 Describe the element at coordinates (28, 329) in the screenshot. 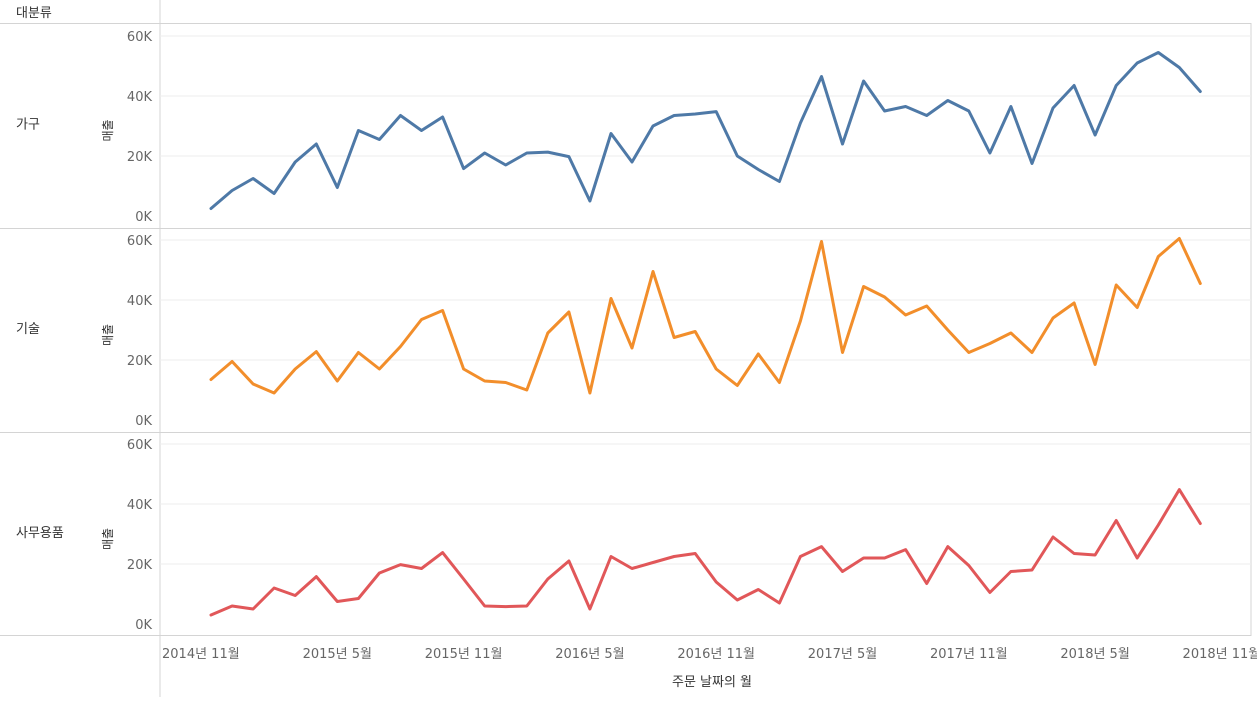

I see `panel-label: 기술` at that location.